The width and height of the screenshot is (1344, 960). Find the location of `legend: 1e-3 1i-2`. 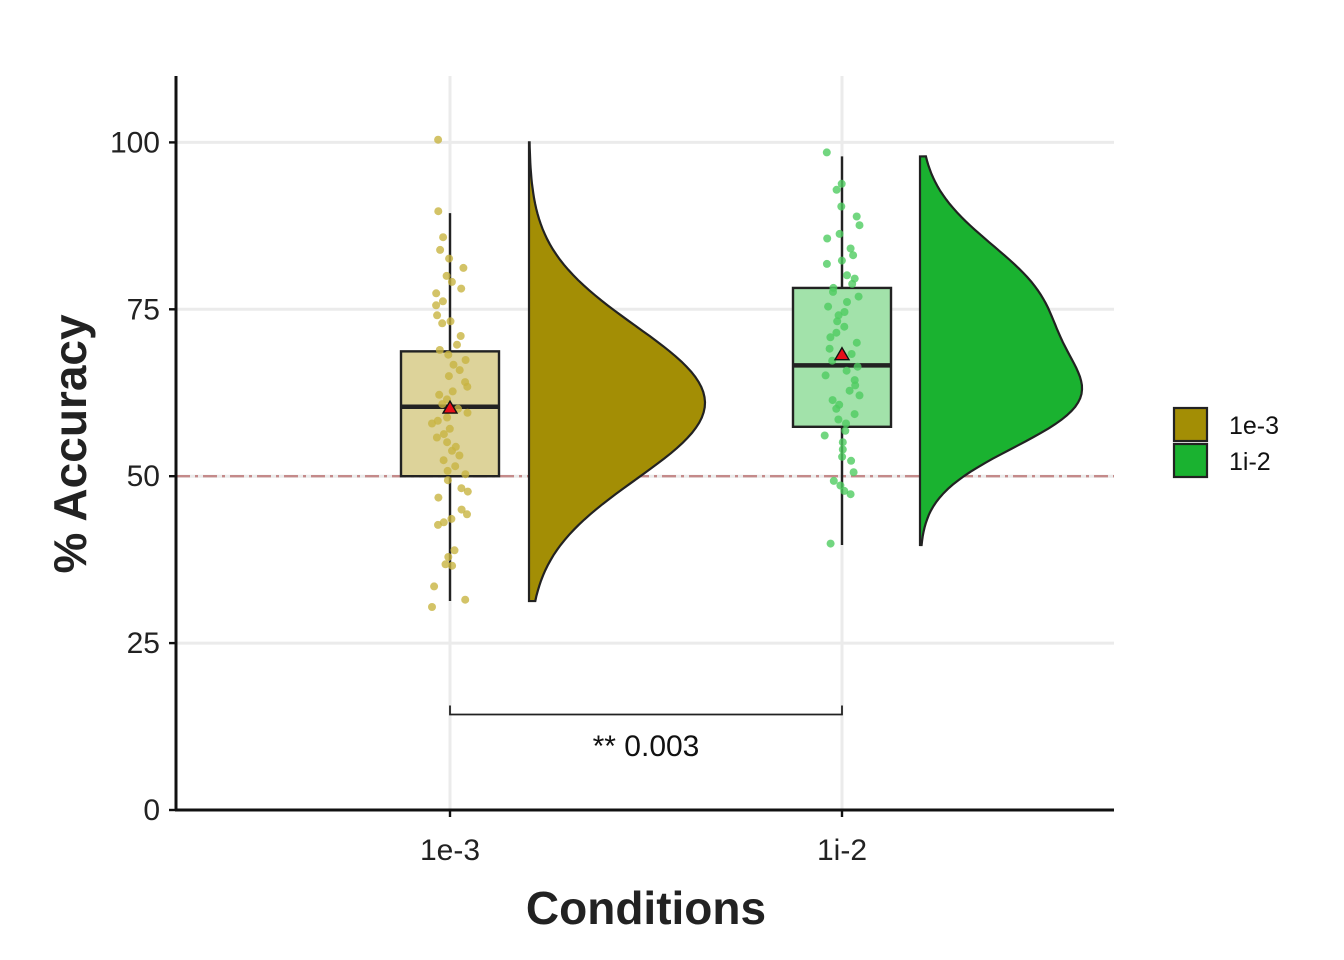

legend: 1e-3 1i-2 is located at coordinates (1225, 442).